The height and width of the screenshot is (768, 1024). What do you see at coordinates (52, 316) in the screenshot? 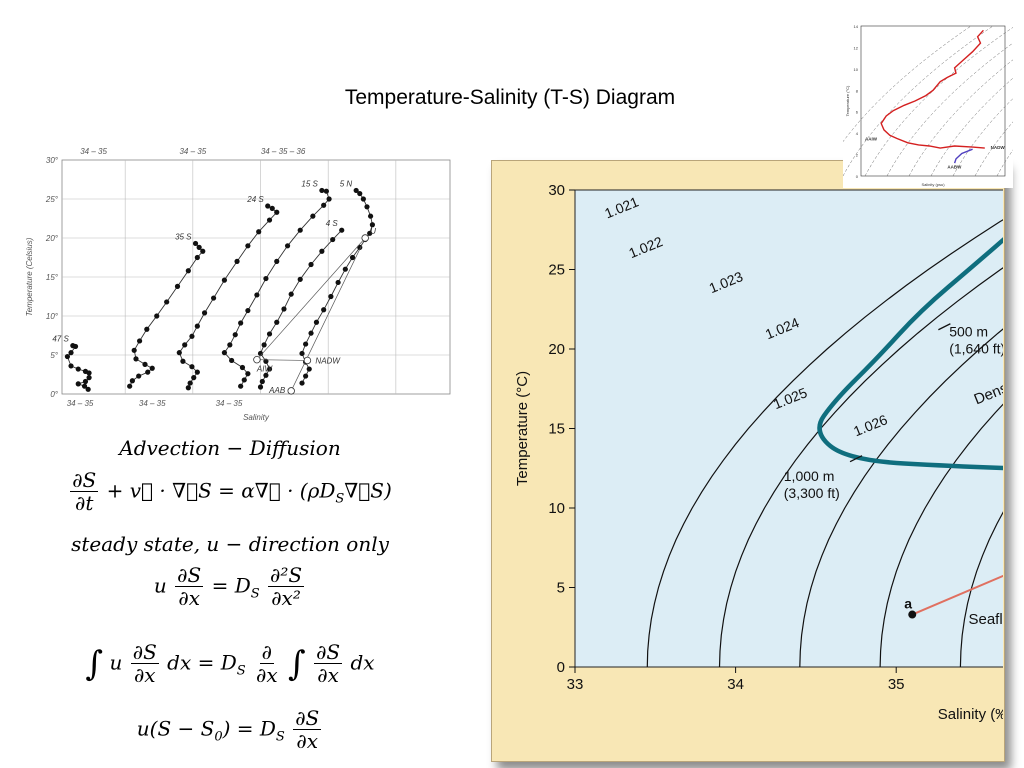
I see `y-tick-label: 10°` at bounding box center [52, 316].